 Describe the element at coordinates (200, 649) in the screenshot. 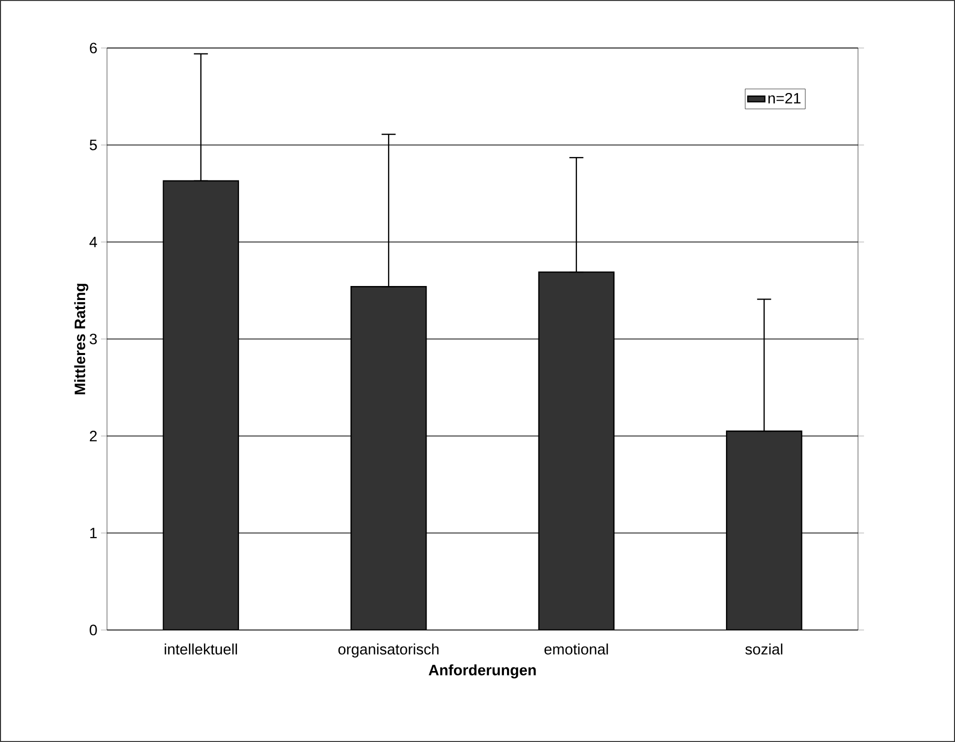

I see `x-tick-label: intellektuell` at that location.